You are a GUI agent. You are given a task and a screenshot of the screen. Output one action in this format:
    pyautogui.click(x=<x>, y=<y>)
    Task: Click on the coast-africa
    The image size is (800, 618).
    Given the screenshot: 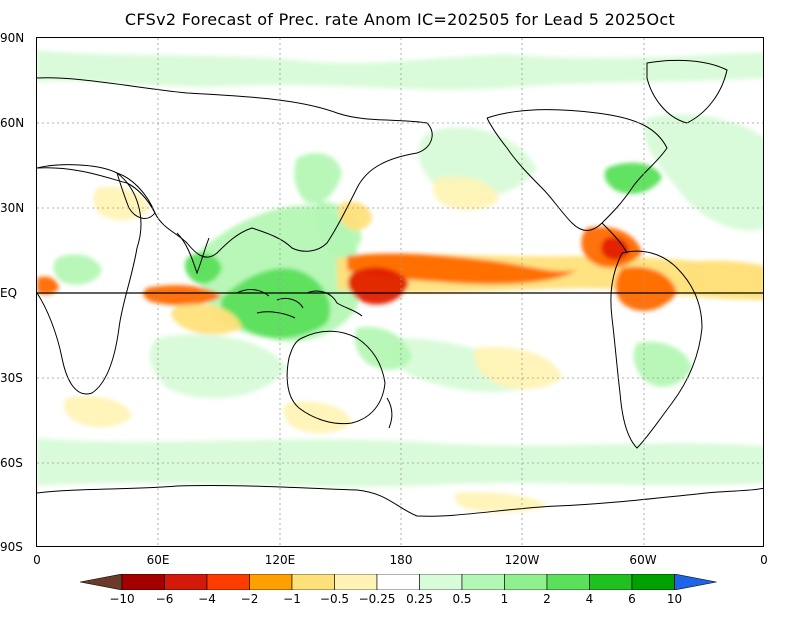 What is the action you would take?
    pyautogui.click(x=89, y=279)
    